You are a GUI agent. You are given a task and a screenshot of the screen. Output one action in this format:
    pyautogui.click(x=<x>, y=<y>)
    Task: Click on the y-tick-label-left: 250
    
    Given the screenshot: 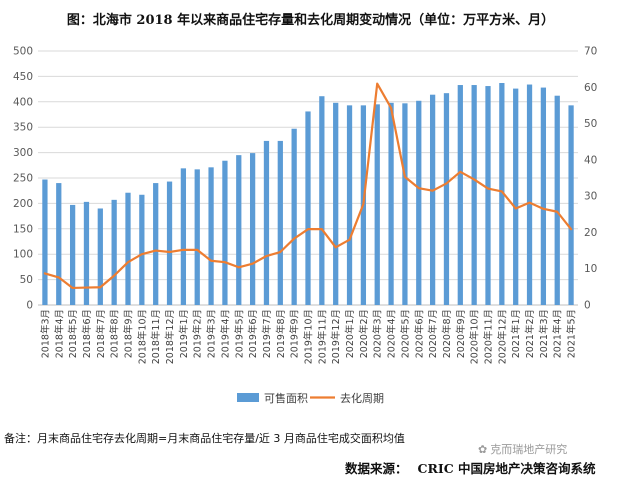 What is the action you would take?
    pyautogui.click(x=23, y=179)
    